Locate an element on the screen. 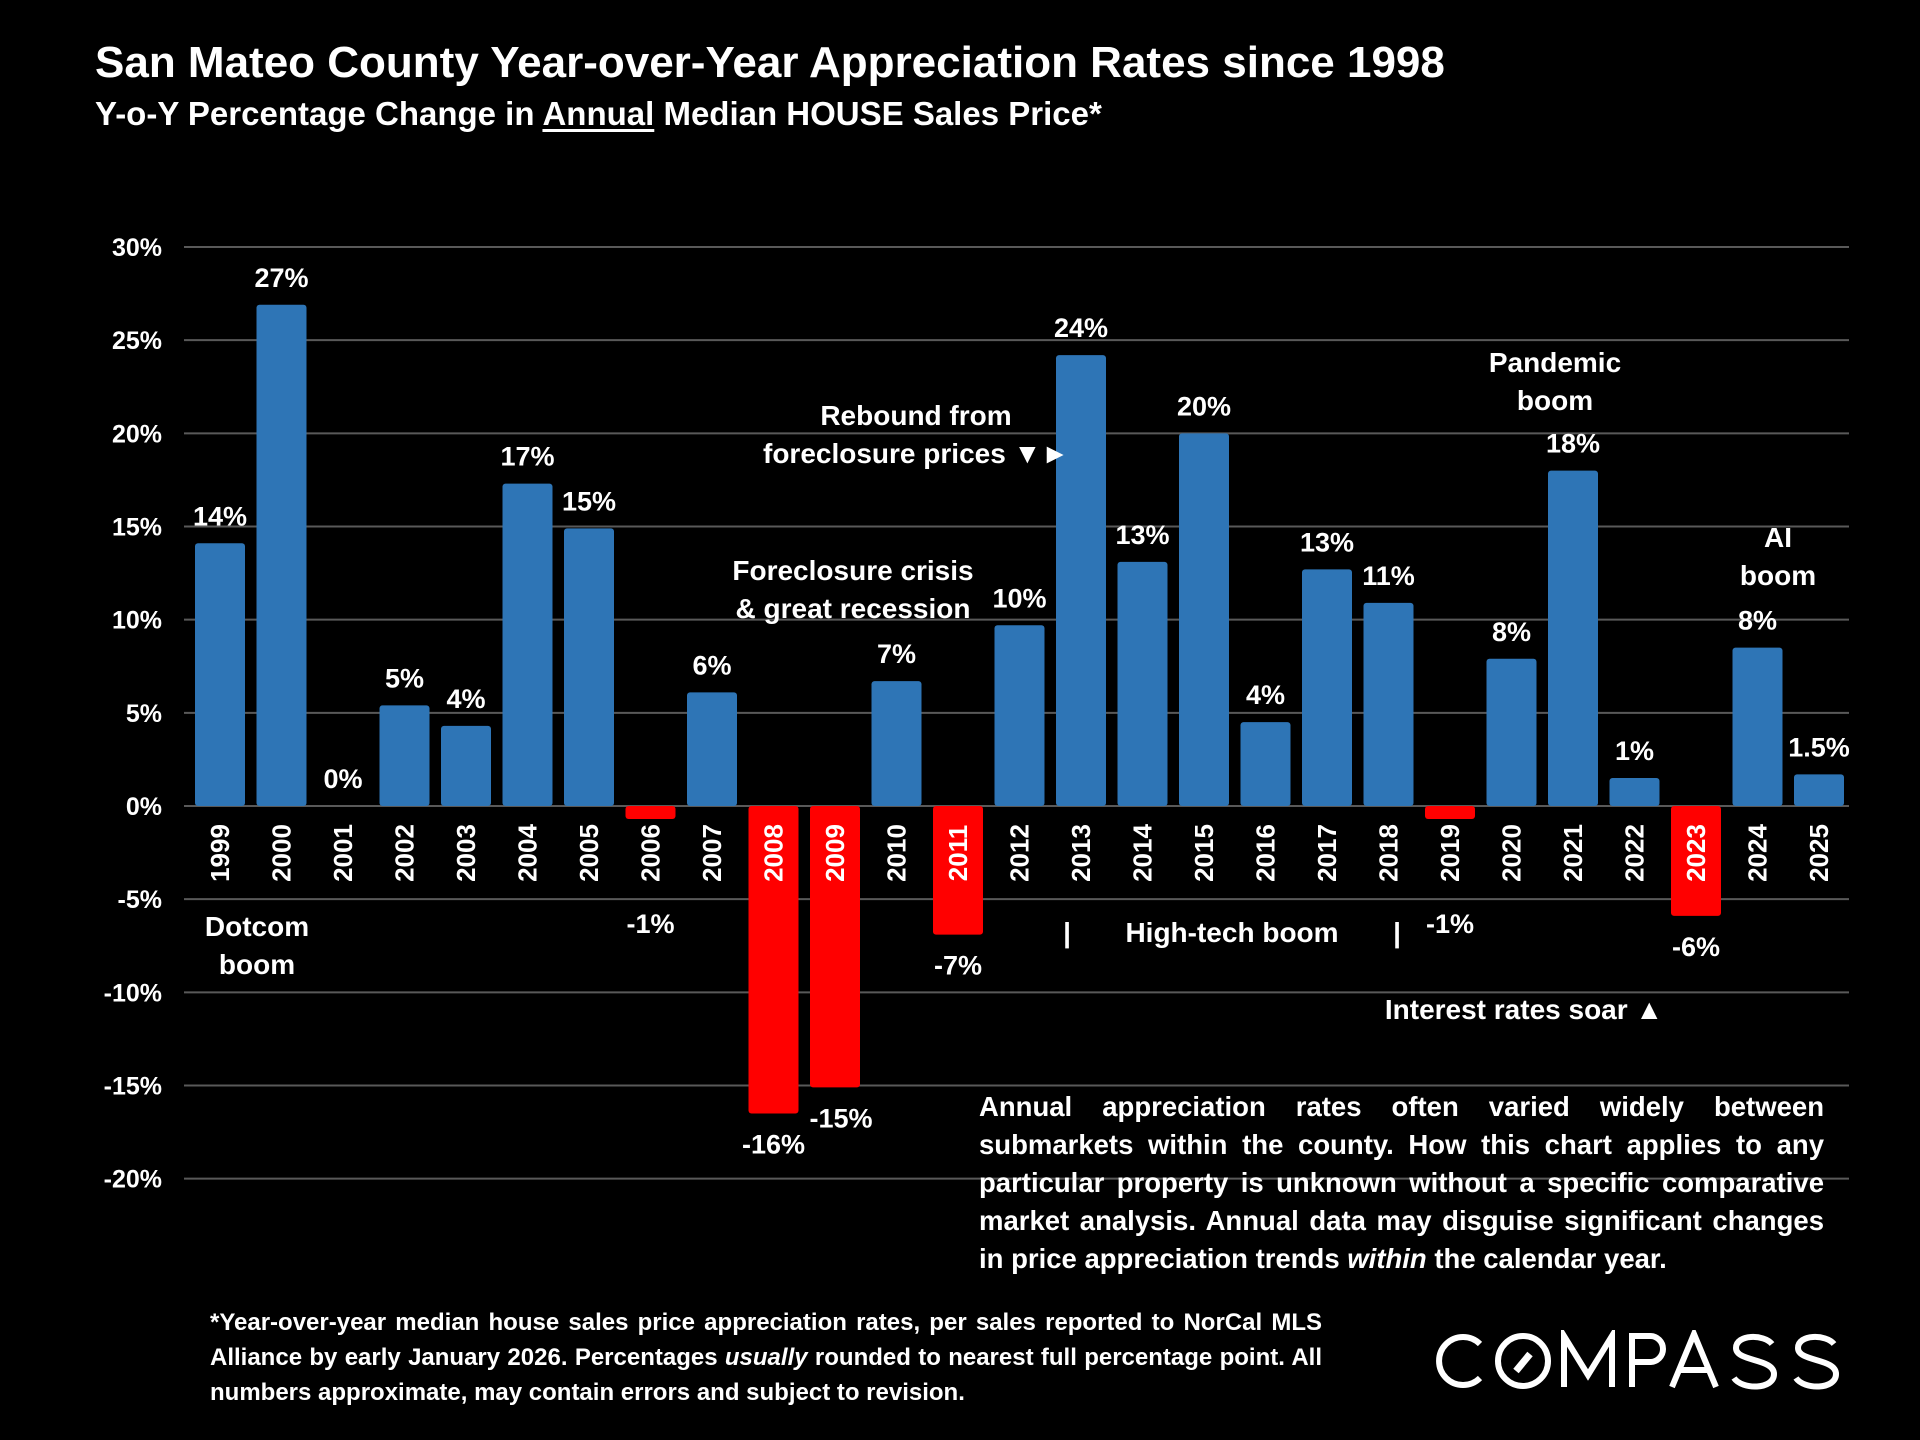 The image size is (1920, 1440). x-tick-label: 2004 is located at coordinates (528, 853).